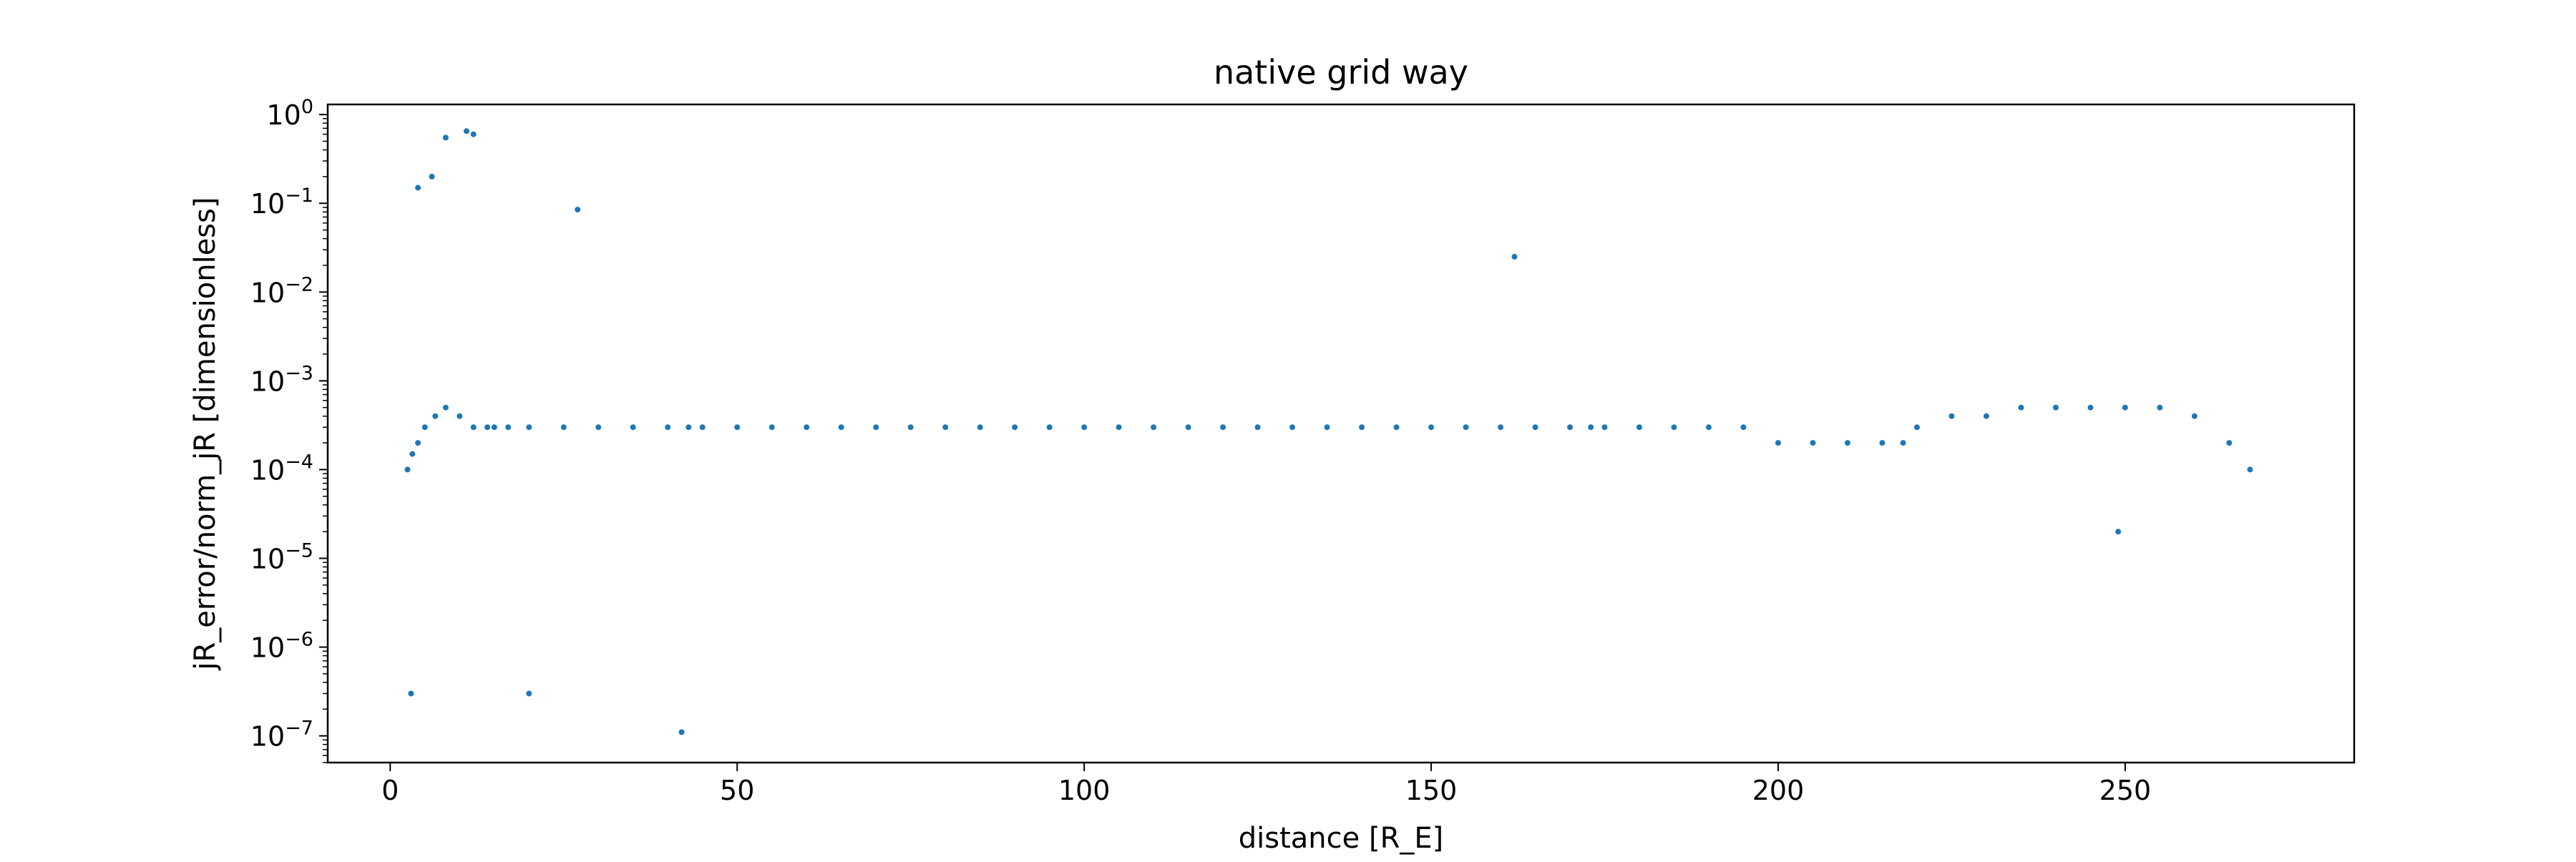 The width and height of the screenshot is (2576, 862). What do you see at coordinates (281, 468) in the screenshot?
I see `y-tick-label: 10⁻⁴` at bounding box center [281, 468].